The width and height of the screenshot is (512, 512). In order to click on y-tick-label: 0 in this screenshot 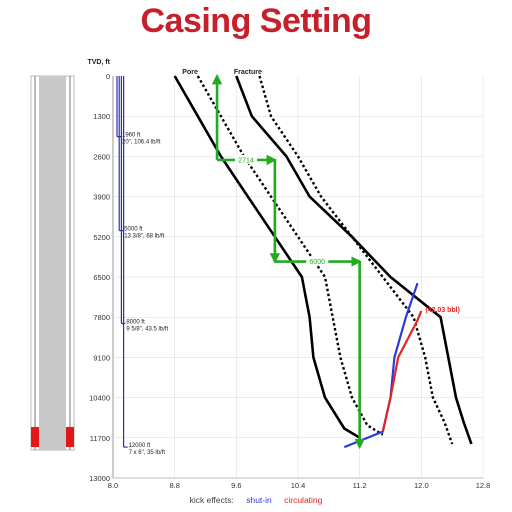, I will do `click(108, 76)`.